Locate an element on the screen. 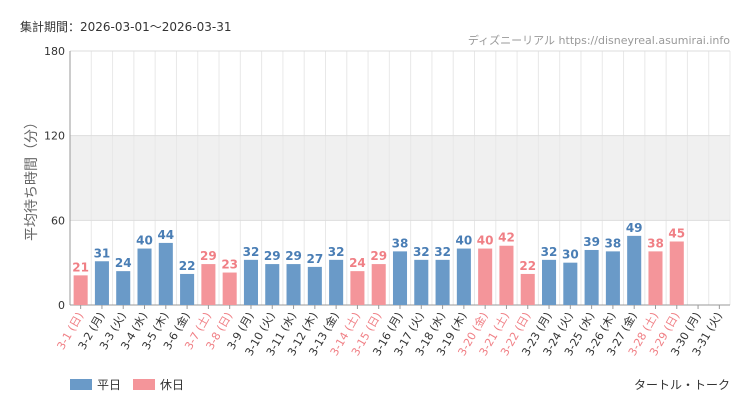  legend-swatch-weekday is located at coordinates (81, 384).